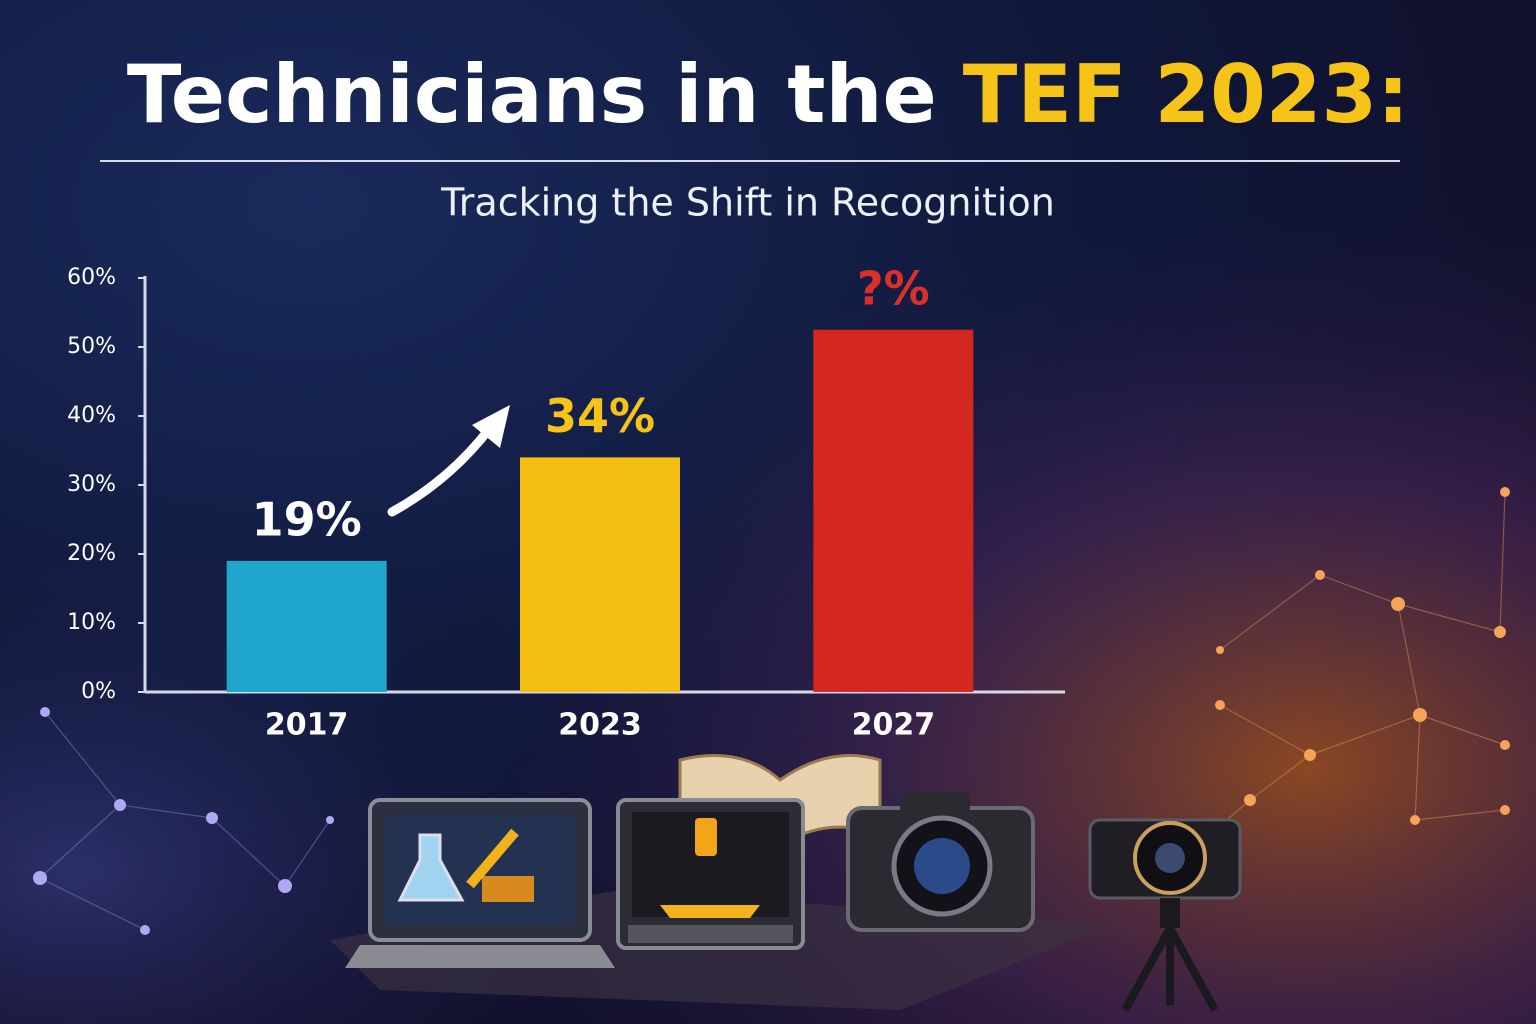 This screenshot has width=1536, height=1024. What do you see at coordinates (91, 415) in the screenshot?
I see `y-tick-label: 40%` at bounding box center [91, 415].